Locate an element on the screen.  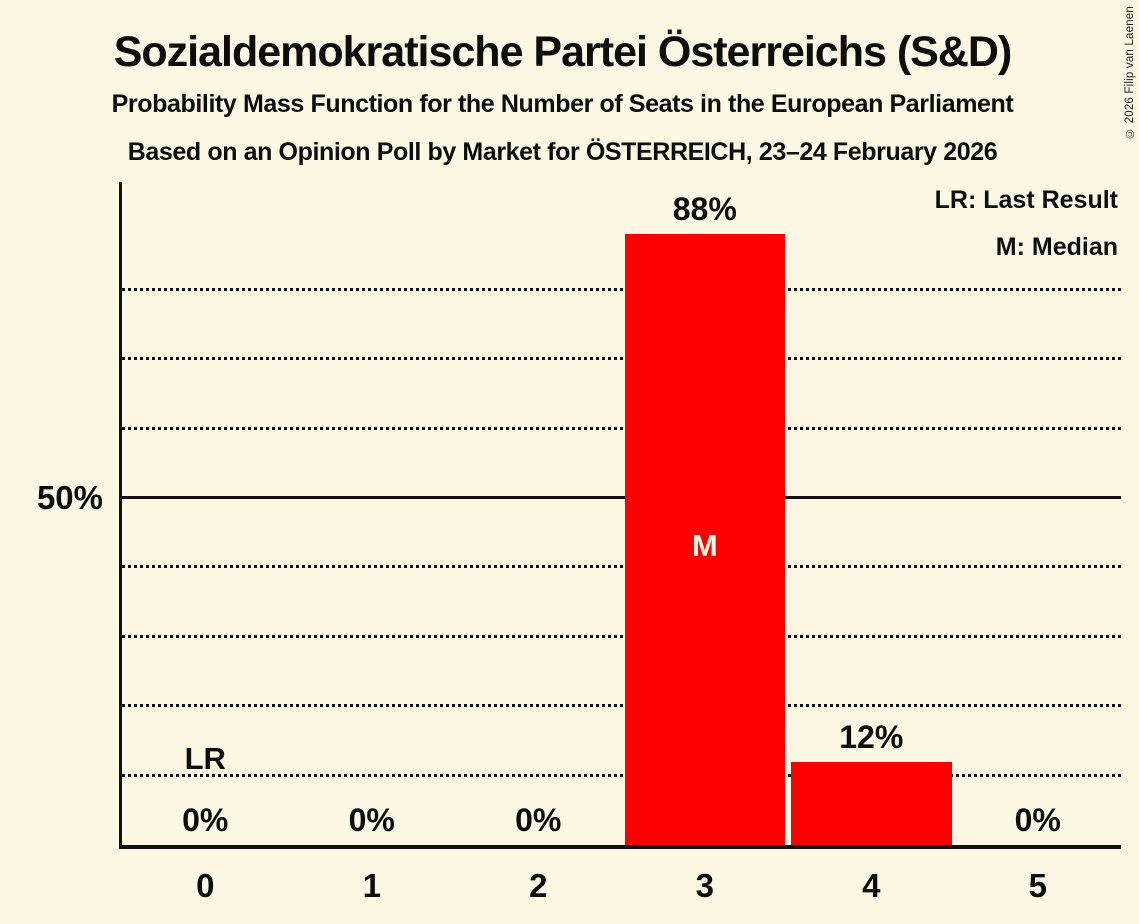
bar-slot-4: 12% is located at coordinates (871, 513).